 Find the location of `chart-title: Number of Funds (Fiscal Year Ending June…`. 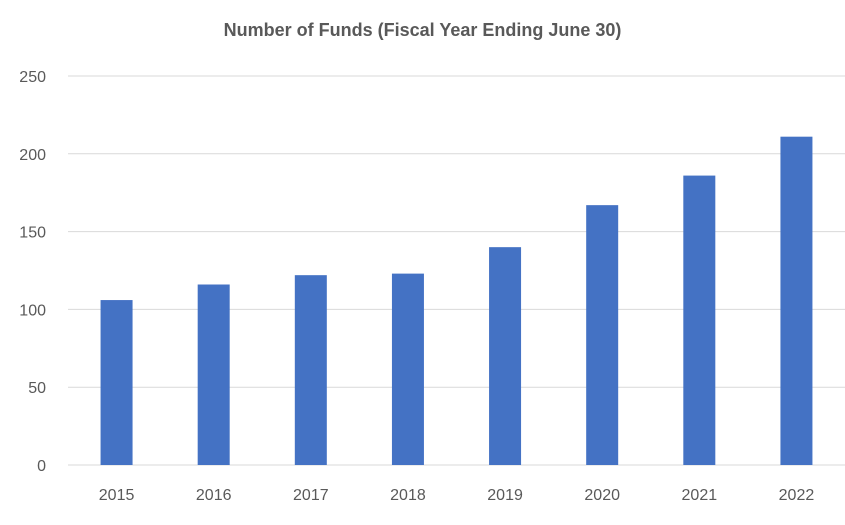

chart-title: Number of Funds (Fiscal Year Ending June… is located at coordinates (422, 30).